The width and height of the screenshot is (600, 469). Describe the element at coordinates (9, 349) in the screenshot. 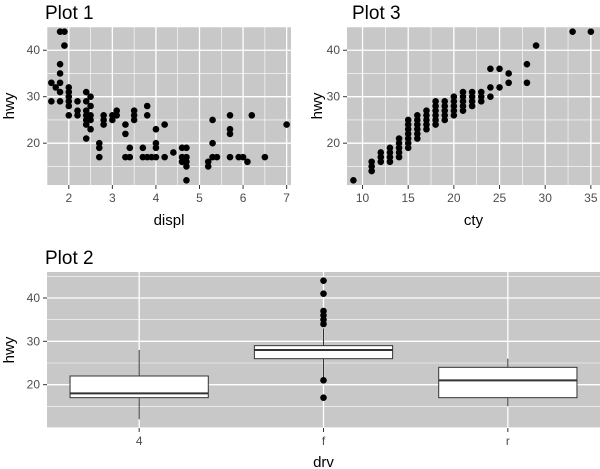

I see `plot2-y-axis-label: hwy` at that location.